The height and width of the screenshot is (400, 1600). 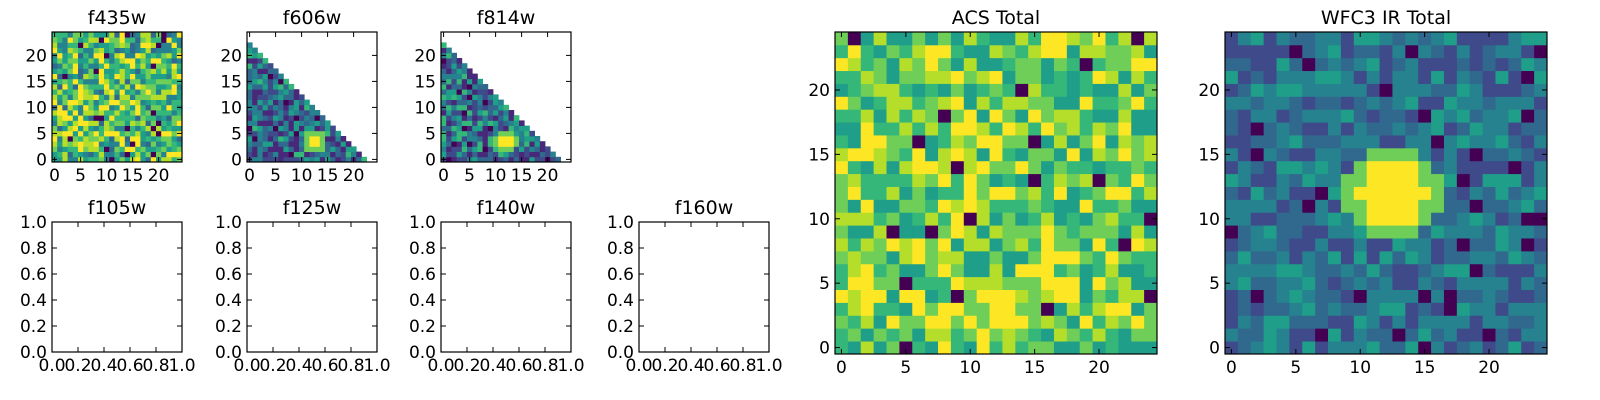 I want to click on f105w-ytick-label: 0.8, so click(x=33, y=249).